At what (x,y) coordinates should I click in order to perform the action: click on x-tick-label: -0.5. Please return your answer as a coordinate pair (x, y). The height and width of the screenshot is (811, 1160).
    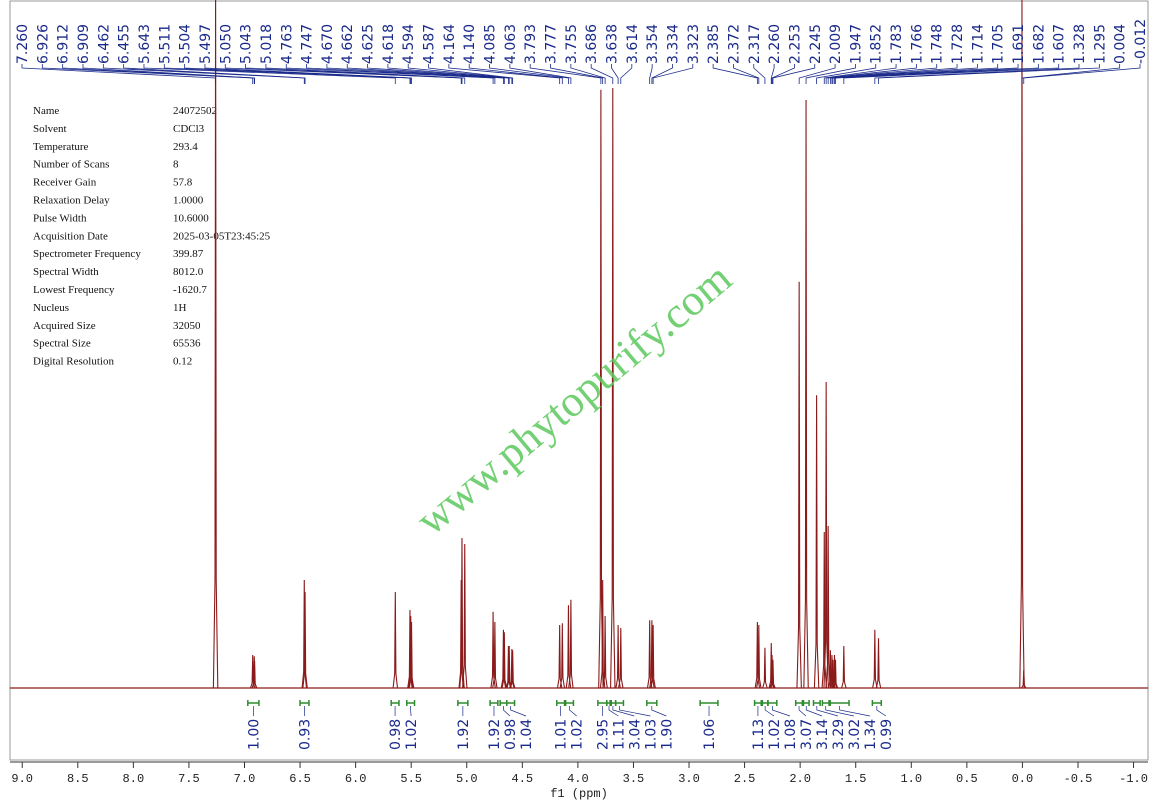
    Looking at the image, I should click on (1078, 779).